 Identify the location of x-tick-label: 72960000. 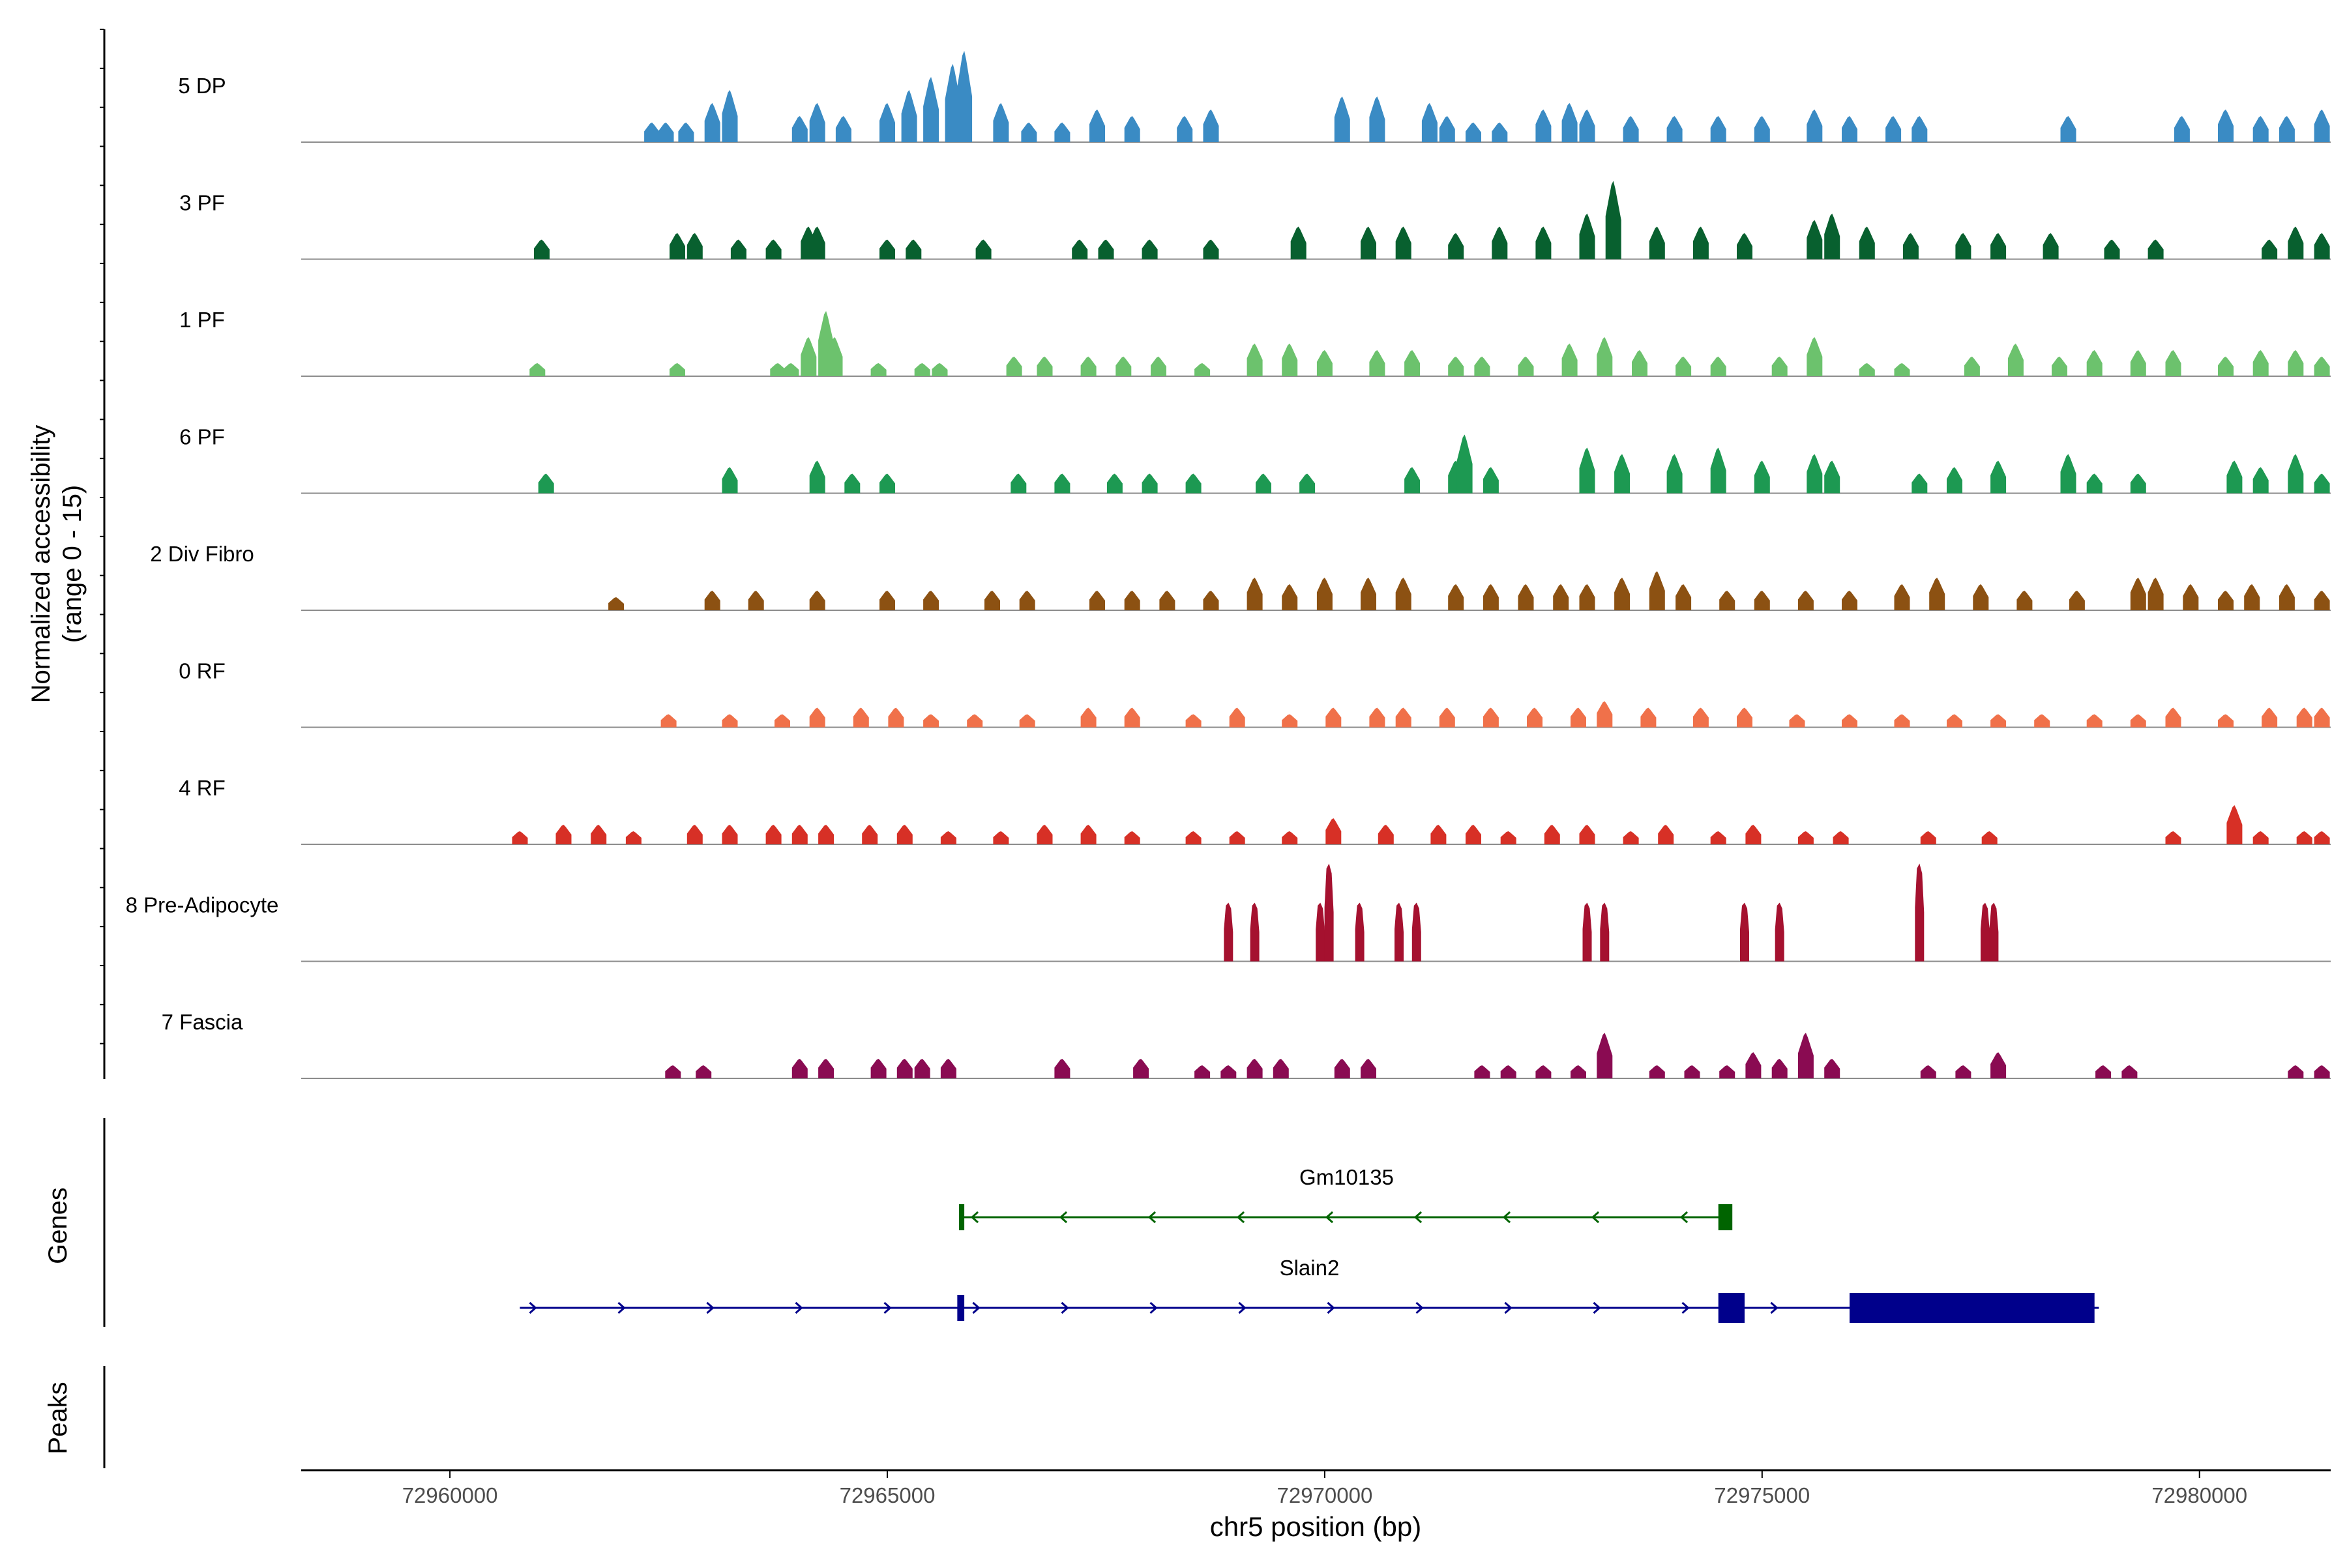
(450, 1495).